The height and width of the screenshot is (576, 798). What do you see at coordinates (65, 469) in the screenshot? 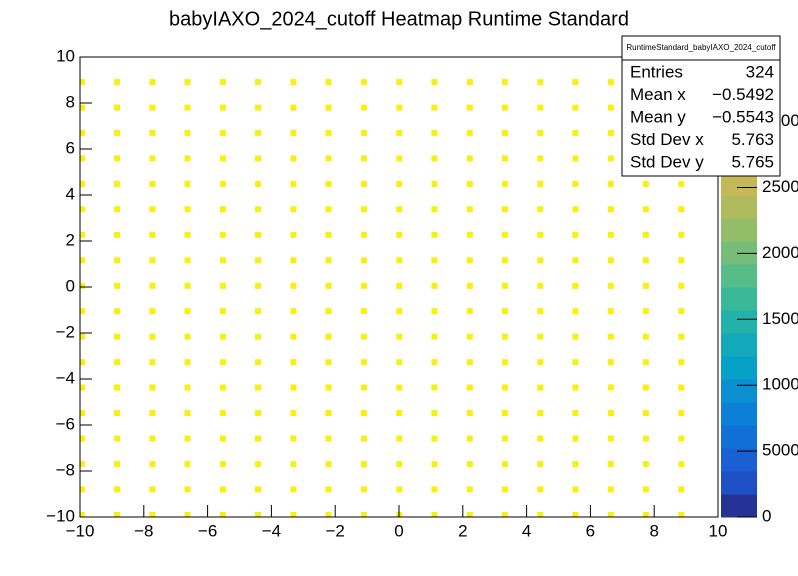
I see `y-tick-label: −8` at bounding box center [65, 469].